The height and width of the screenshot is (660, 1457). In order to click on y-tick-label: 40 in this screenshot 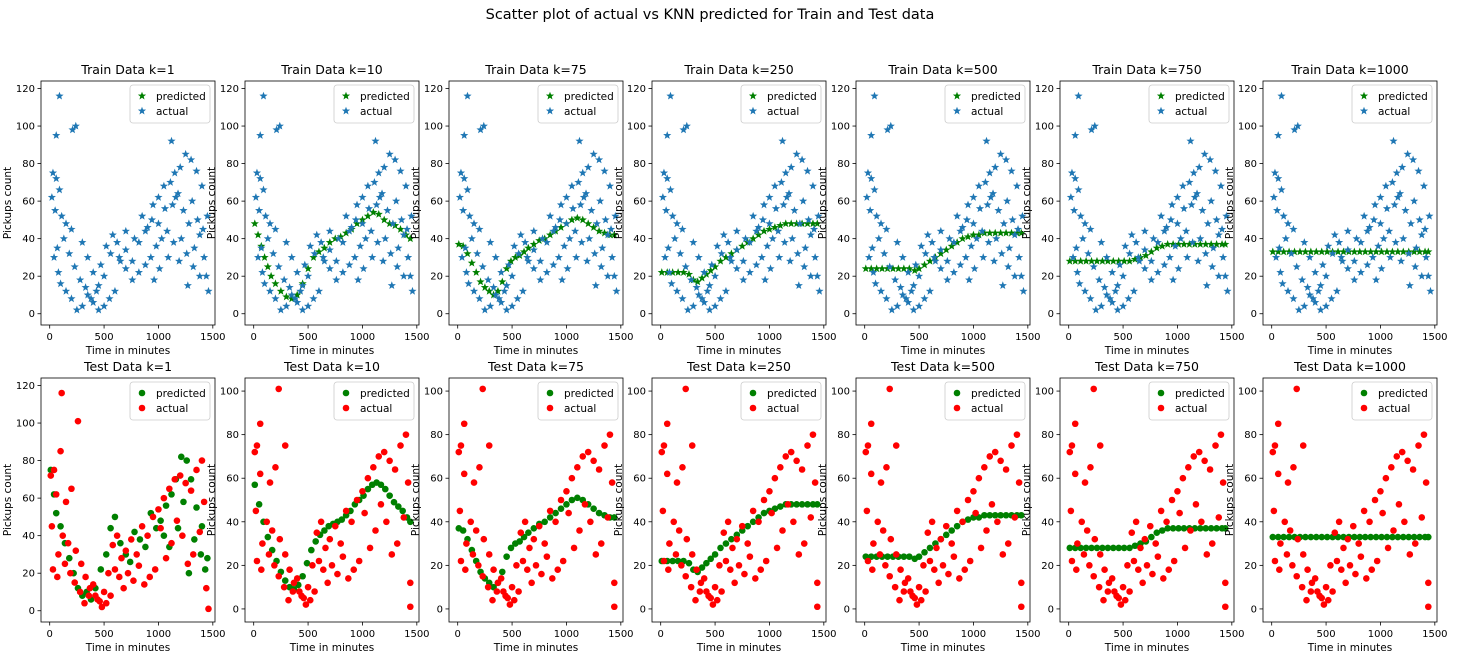, I will do `click(1047, 522)`.